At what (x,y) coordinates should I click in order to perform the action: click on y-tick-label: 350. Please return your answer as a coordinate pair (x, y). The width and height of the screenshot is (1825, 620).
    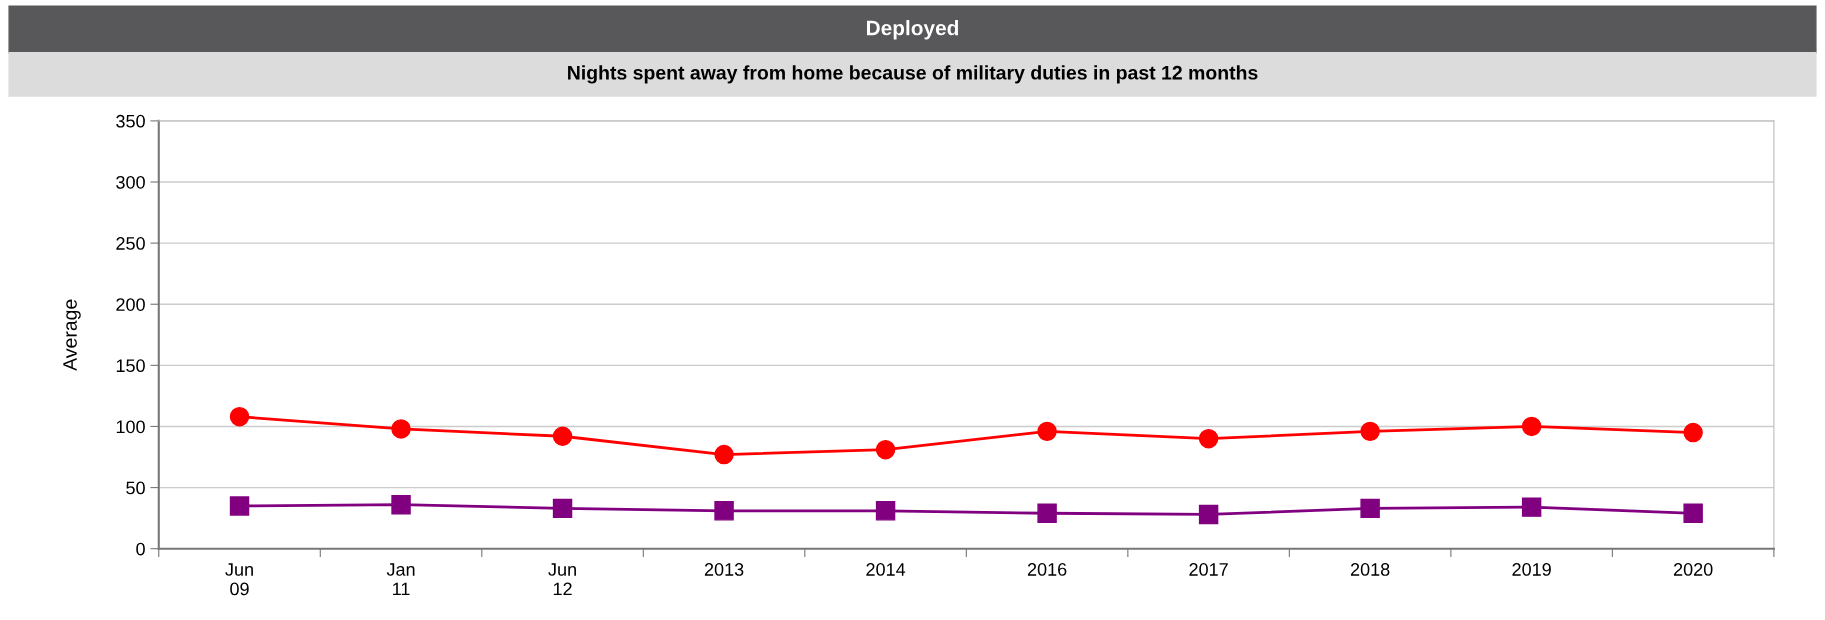
    Looking at the image, I should click on (130, 121).